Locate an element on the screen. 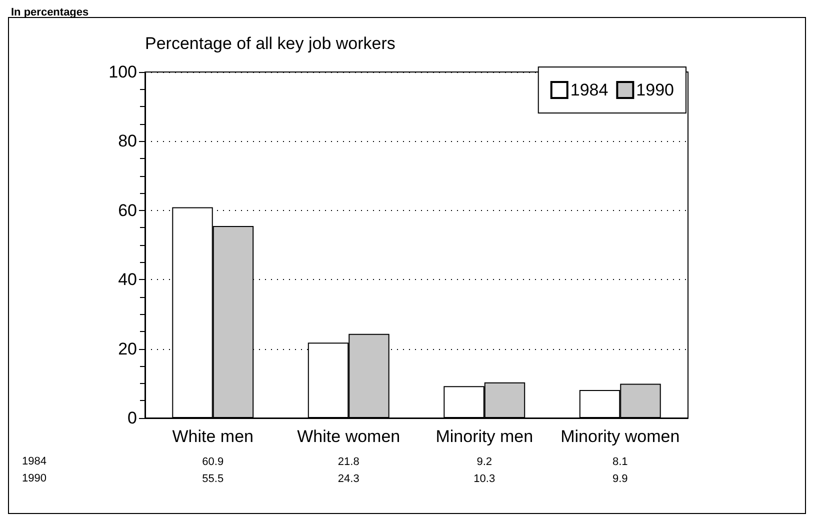  y-tick-label: 80 is located at coordinates (127, 141).